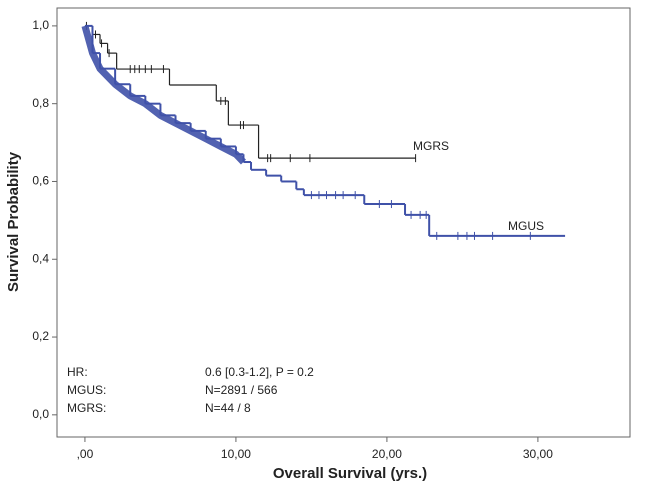 This screenshot has height=491, width=650. I want to click on annotation: MGUS, so click(526, 226).